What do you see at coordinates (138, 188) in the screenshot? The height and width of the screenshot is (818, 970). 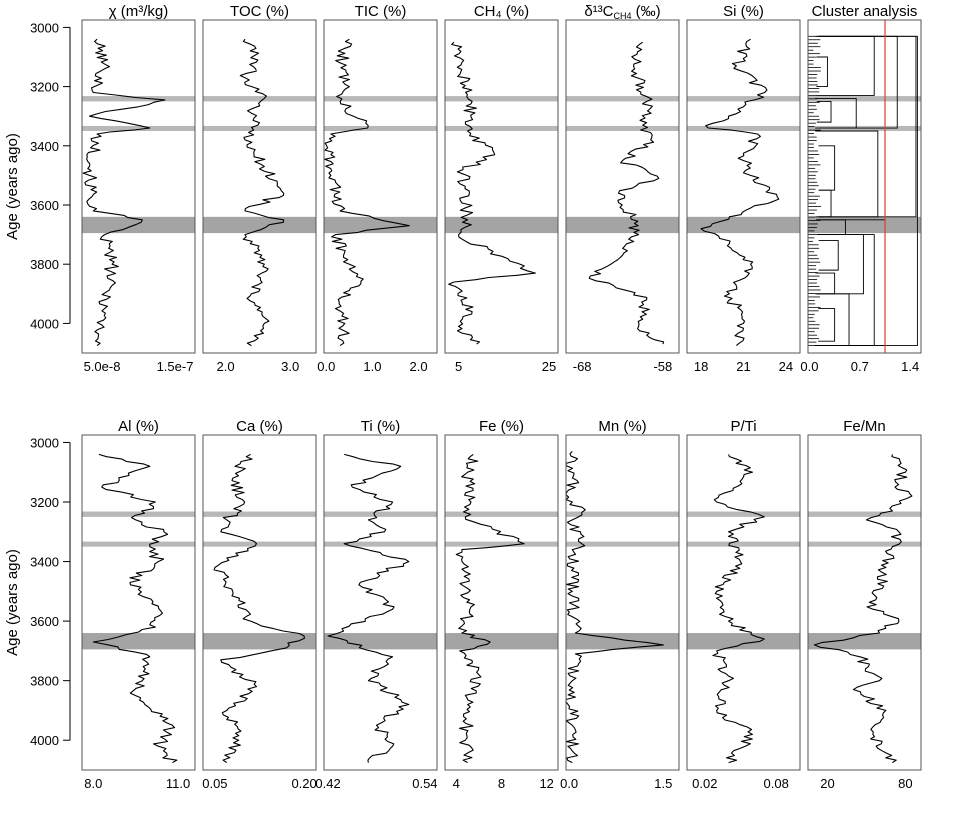 I see `panel-1: χ (m³/kg) 5.0e-8 1.5e-7` at bounding box center [138, 188].